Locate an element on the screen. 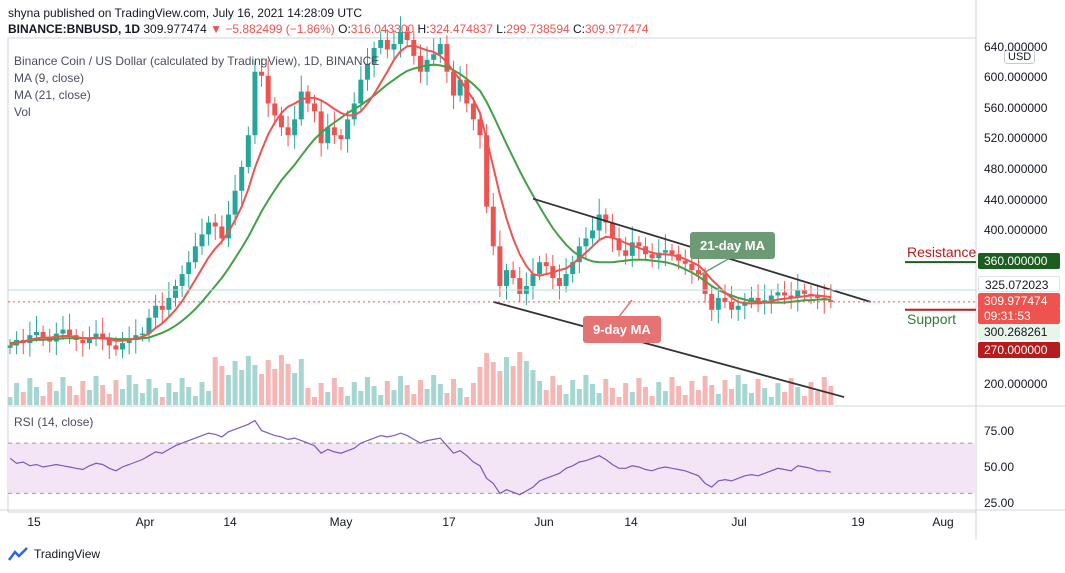 The image size is (1065, 573). rsi-label: RSI (14, close) is located at coordinates (54, 422).